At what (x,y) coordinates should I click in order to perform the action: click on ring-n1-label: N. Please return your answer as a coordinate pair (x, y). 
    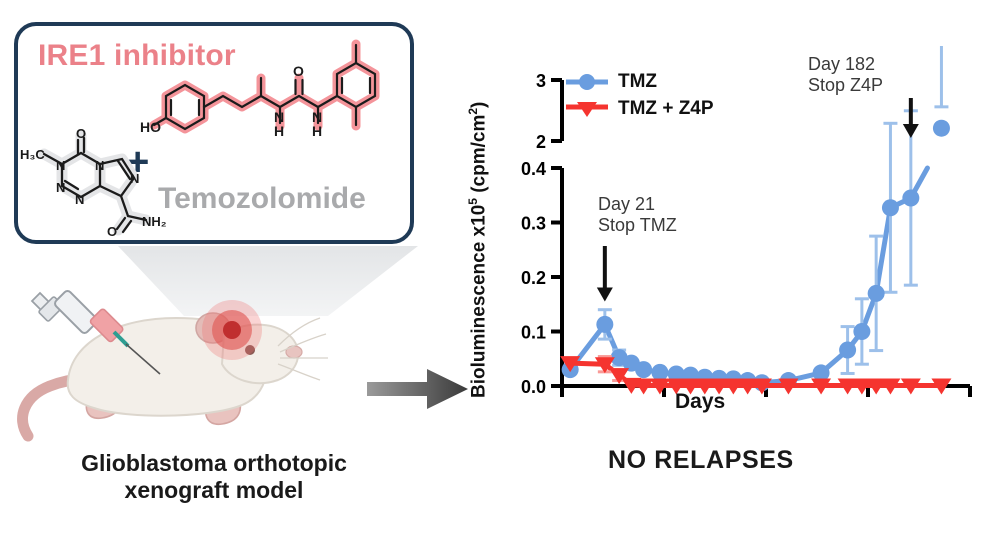
    Looking at the image, I should click on (60, 165).